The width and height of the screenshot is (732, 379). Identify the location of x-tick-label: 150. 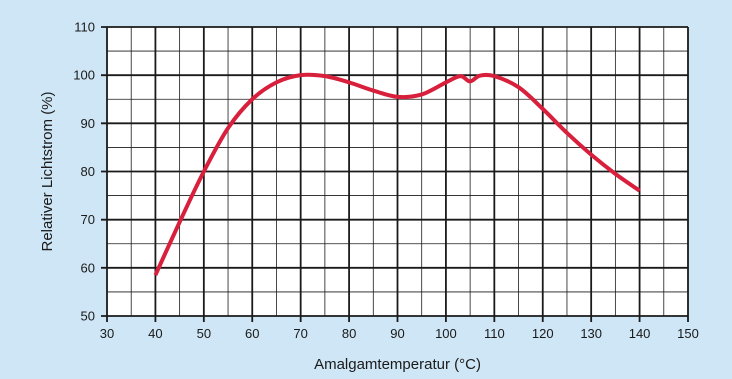
(688, 333).